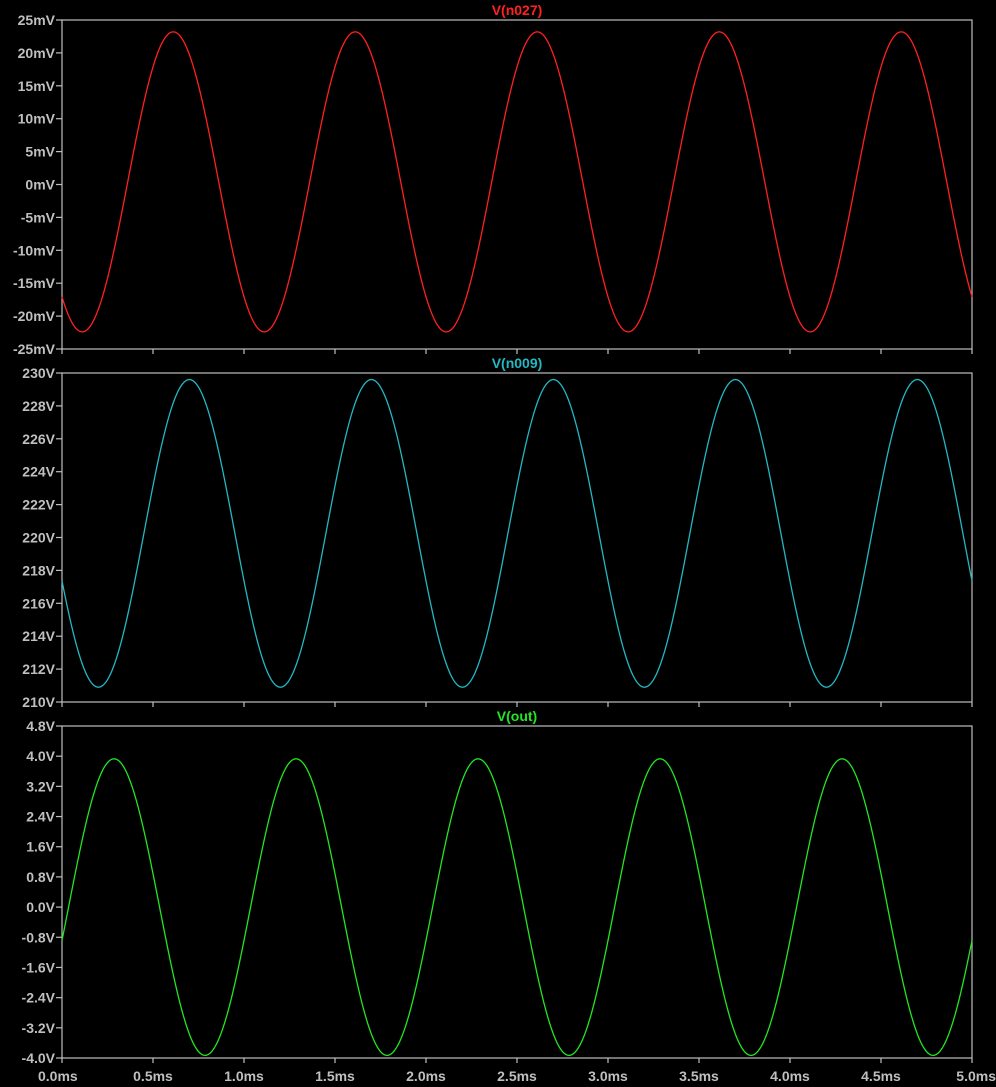 The image size is (996, 1087). Describe the element at coordinates (40, 847) in the screenshot. I see `y-tick-label: 1.6V` at that location.